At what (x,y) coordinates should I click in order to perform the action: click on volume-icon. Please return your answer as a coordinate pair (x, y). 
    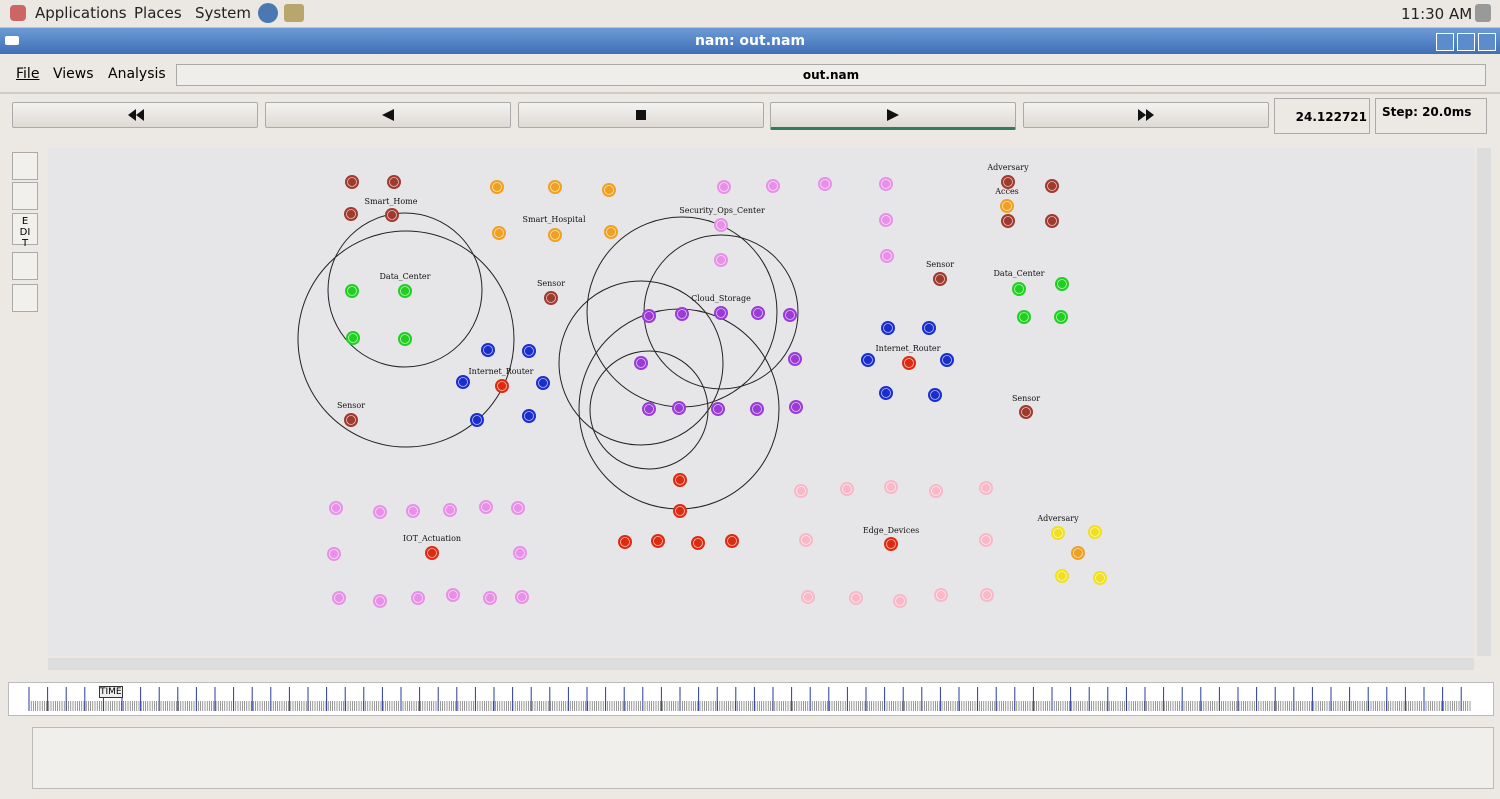
    Looking at the image, I should click on (1483, 13).